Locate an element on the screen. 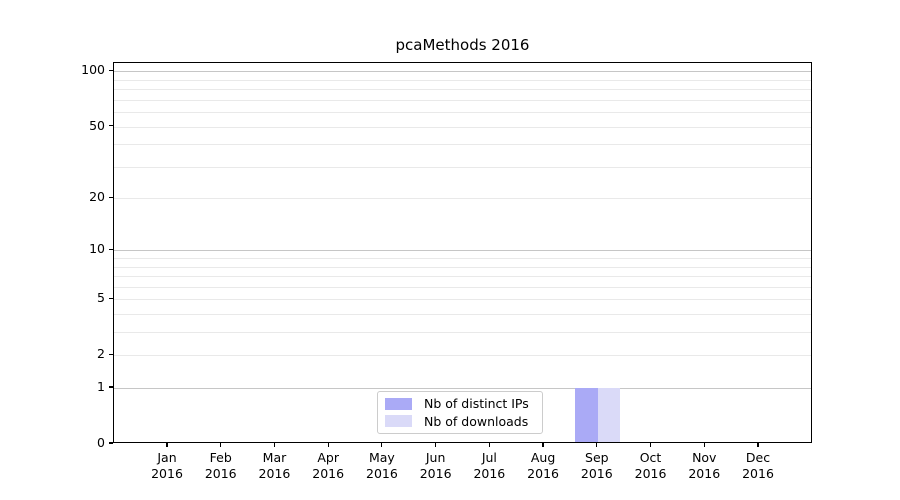 This screenshot has width=900, height=500. legend-label-distinct-ips: Nb of distinct IPs is located at coordinates (476, 404).